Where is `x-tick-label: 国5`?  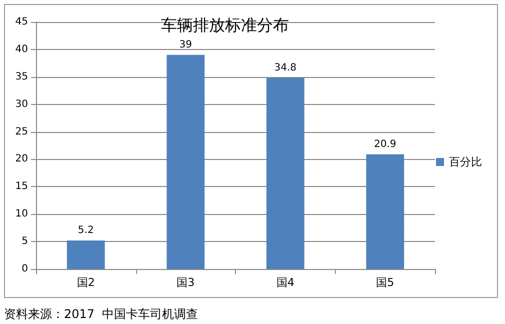
x-tick-label: 国5 is located at coordinates (385, 282).